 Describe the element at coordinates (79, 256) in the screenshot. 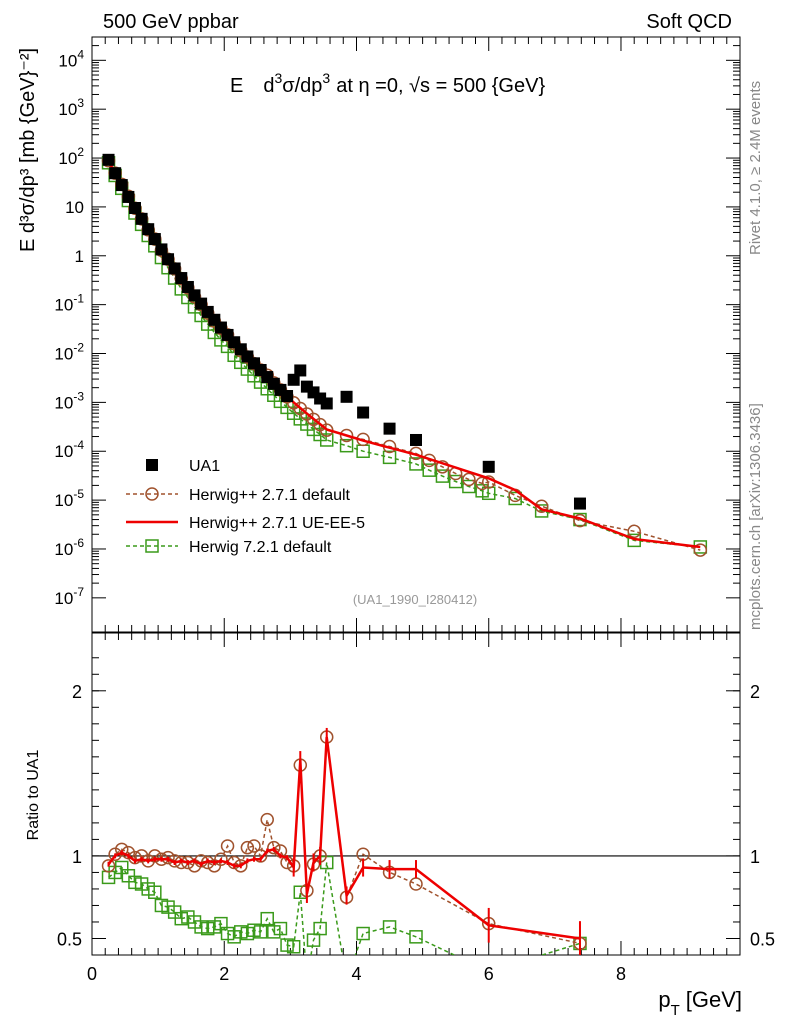

I see `main-ytick-label: 1` at that location.